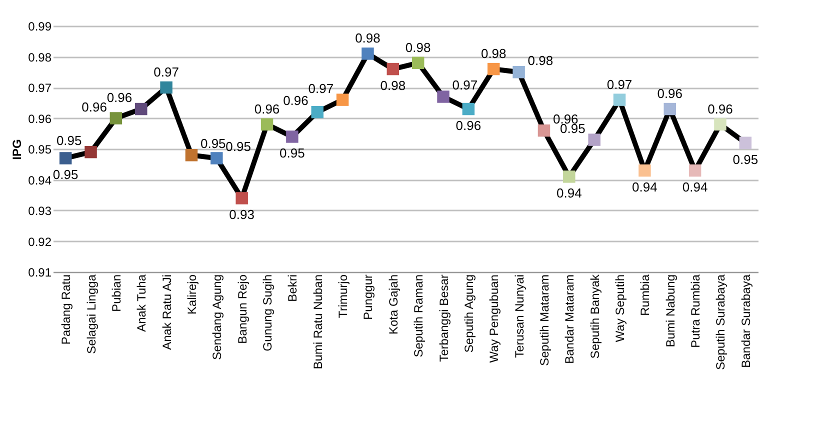 Image resolution: width=814 pixels, height=437 pixels. Describe the element at coordinates (40, 211) in the screenshot. I see `y-tick-label: 0.93` at that location.